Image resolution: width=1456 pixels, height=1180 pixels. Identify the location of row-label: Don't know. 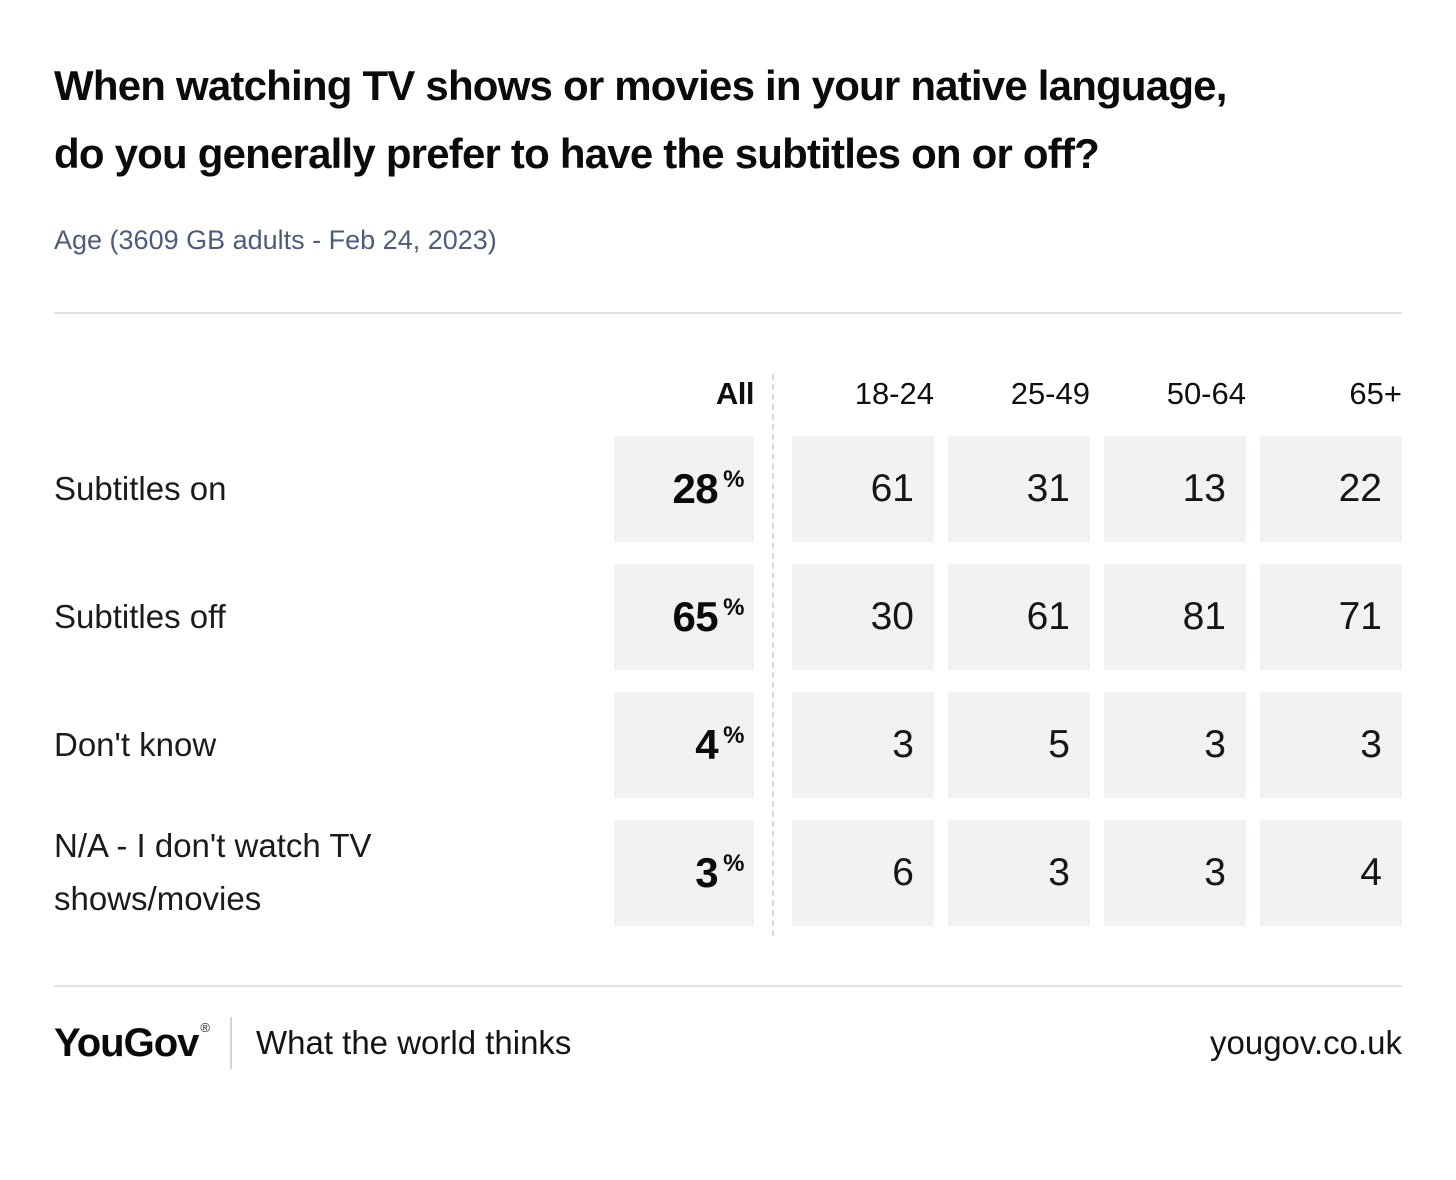
(135, 744).